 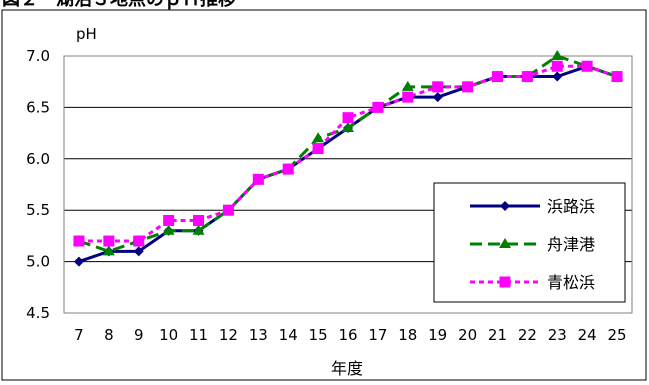 I want to click on x-tick-label: 7, so click(x=79, y=335).